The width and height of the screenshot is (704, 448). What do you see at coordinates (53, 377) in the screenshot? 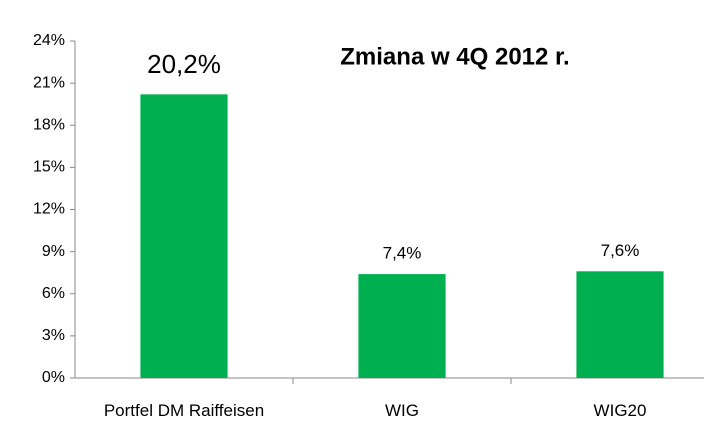
I see `y-tick-label: 0%` at bounding box center [53, 377].